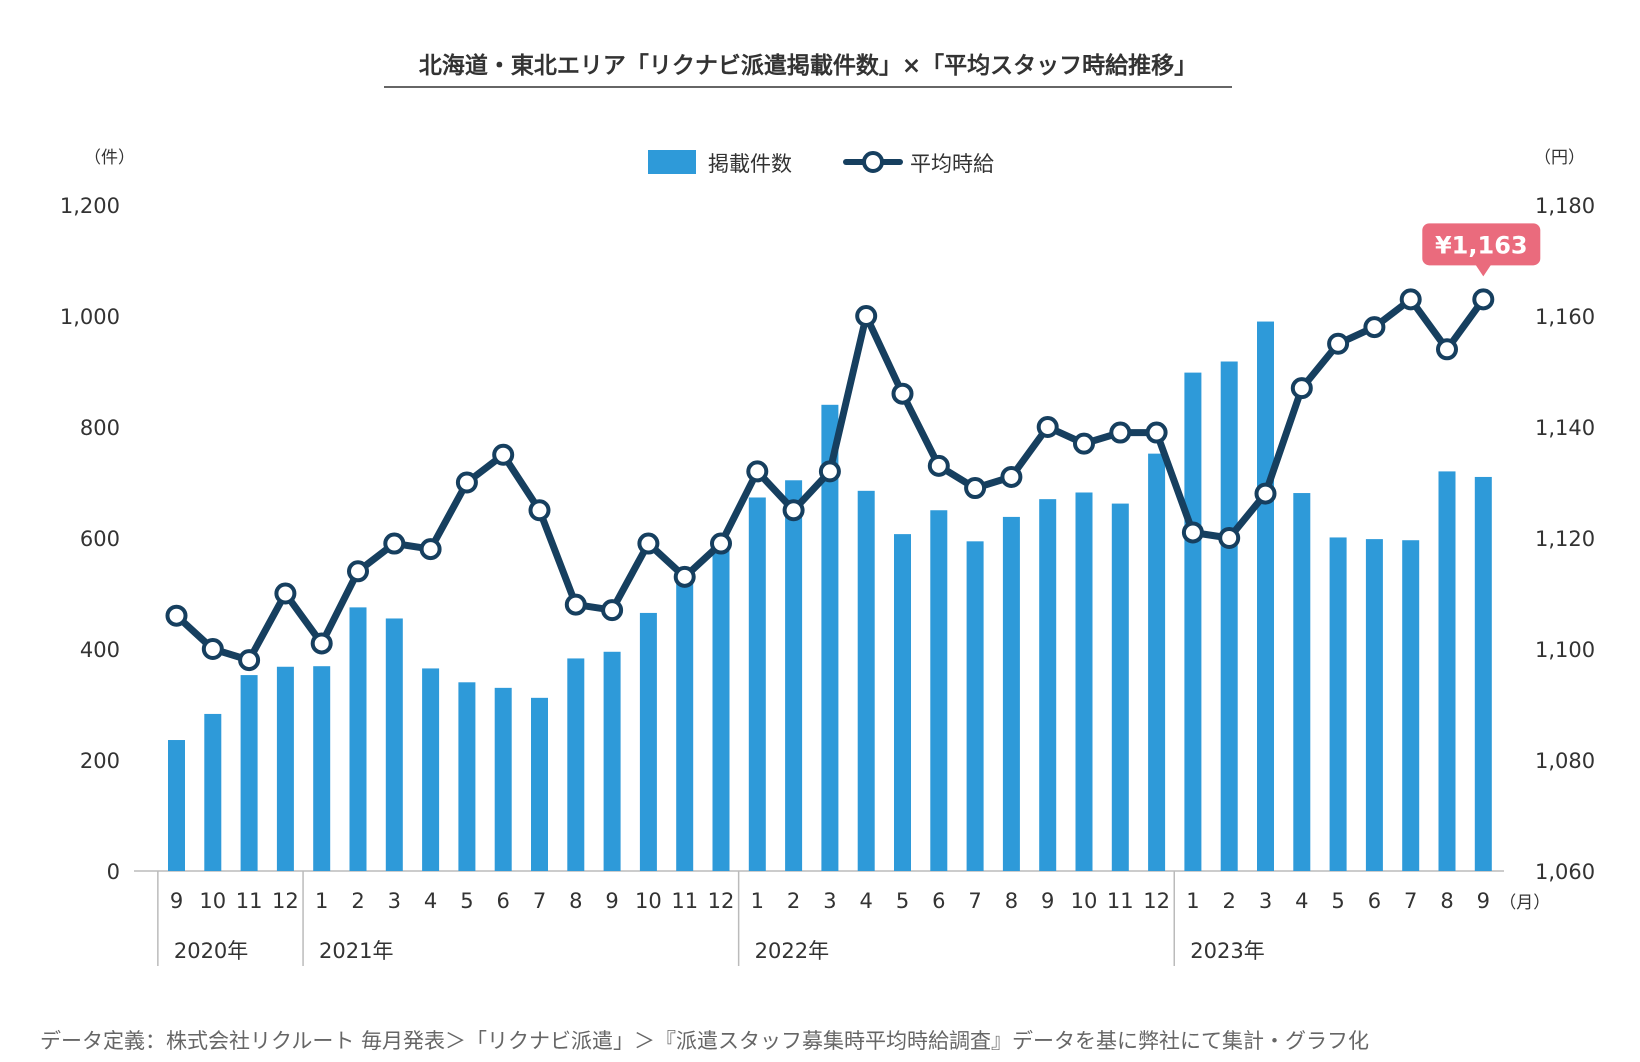  Describe the element at coordinates (356, 951) in the screenshot. I see `year-label: 2021年` at that location.